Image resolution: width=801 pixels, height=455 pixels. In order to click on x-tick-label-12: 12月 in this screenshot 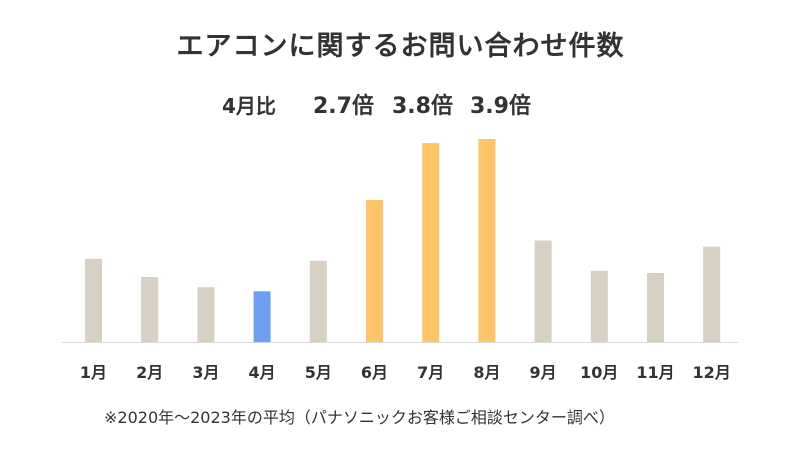, I will do `click(712, 372)`.